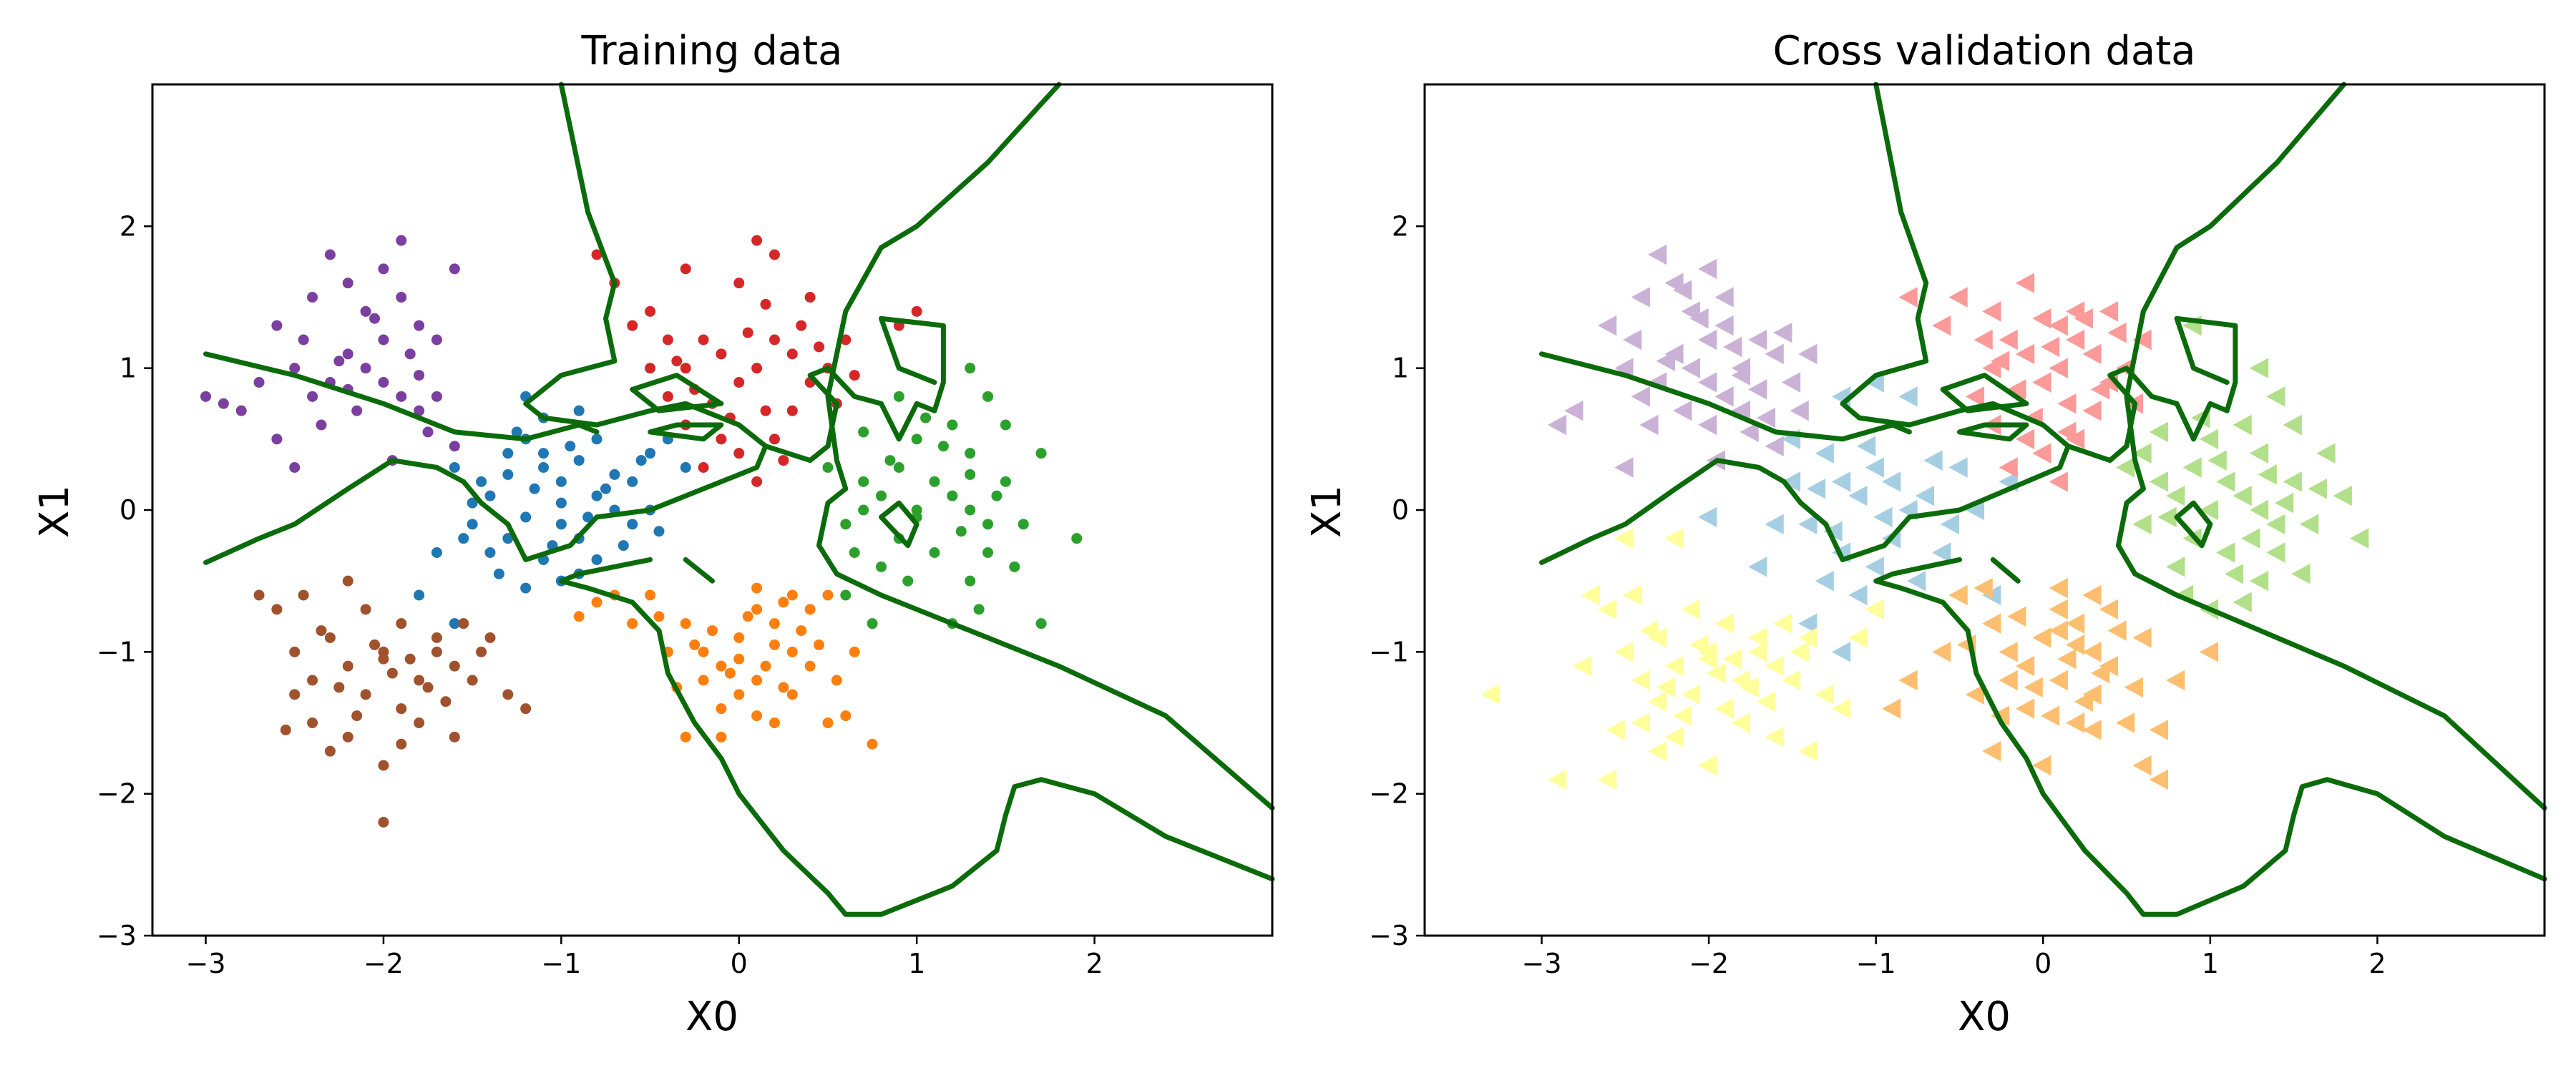 The height and width of the screenshot is (1073, 2576). I want to click on left-y-tick-label: −1, so click(117, 651).